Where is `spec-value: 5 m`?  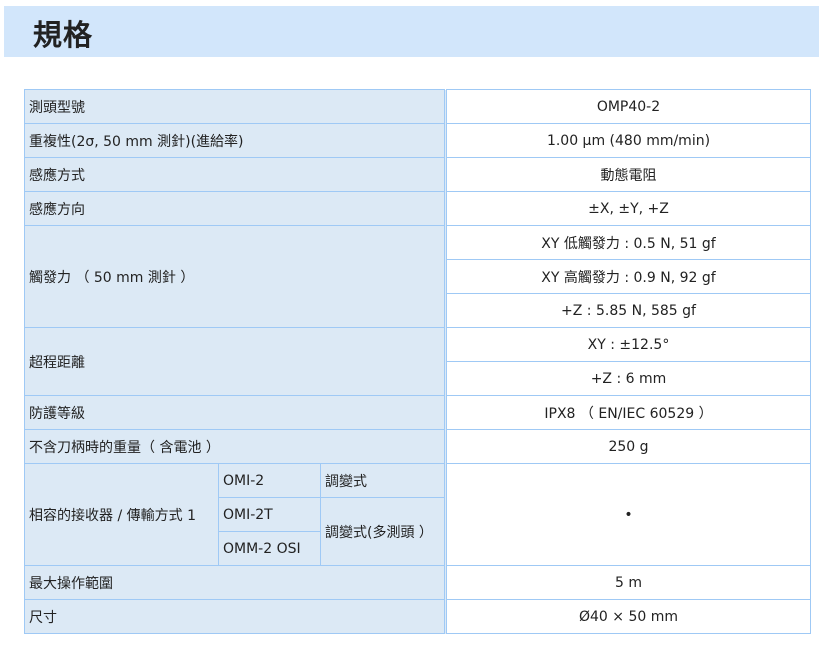
spec-value: 5 m is located at coordinates (627, 582).